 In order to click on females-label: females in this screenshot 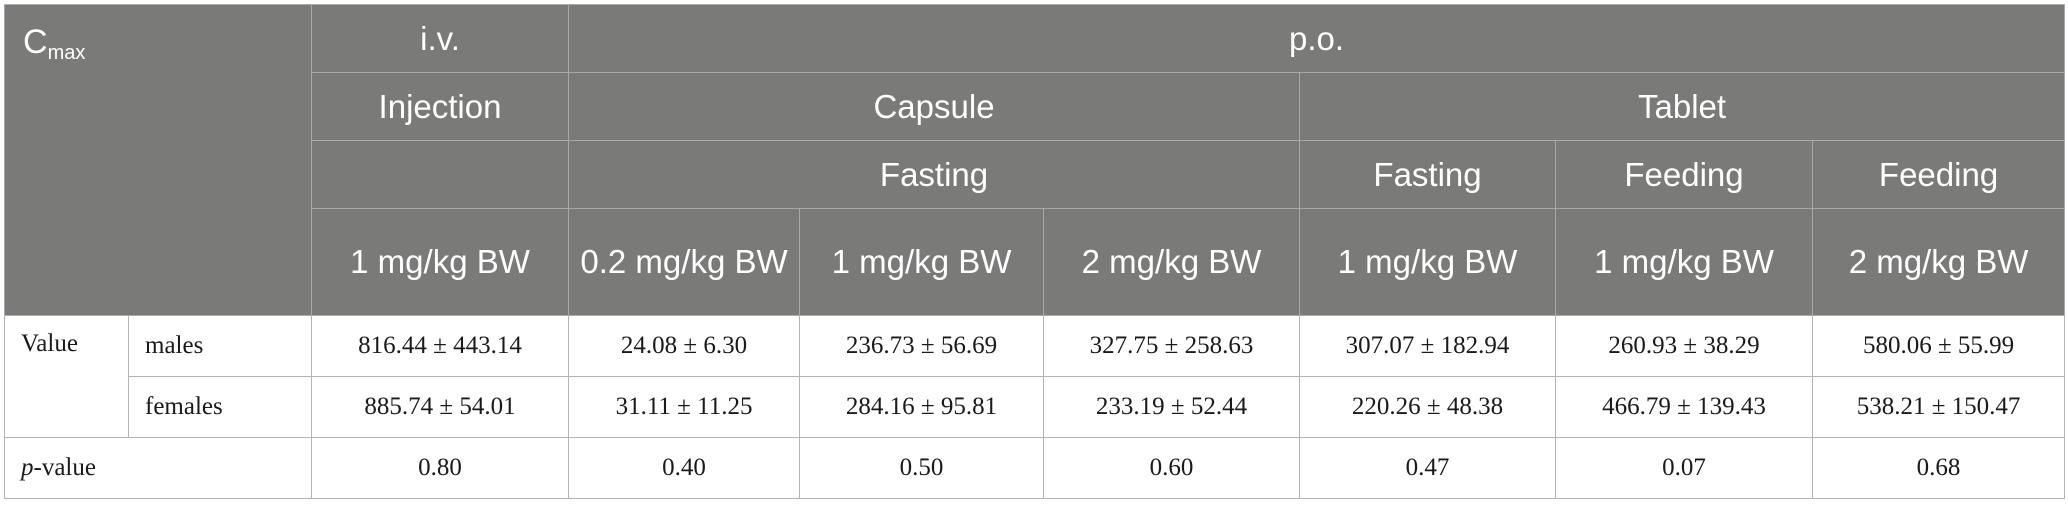, I will do `click(220, 407)`.